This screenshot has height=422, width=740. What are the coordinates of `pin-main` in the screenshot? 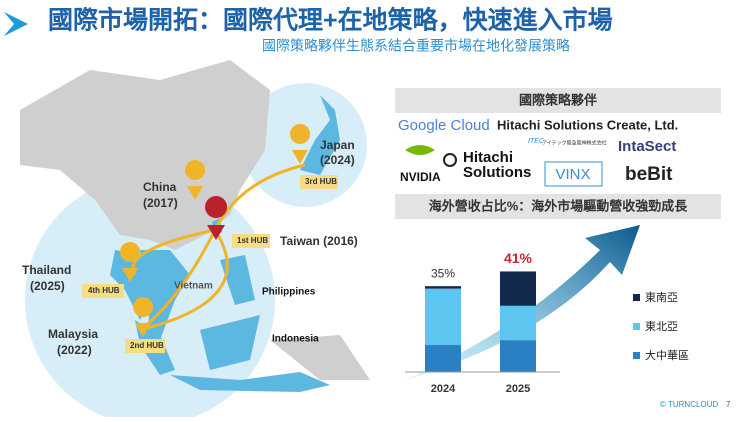 It's located at (216, 218).